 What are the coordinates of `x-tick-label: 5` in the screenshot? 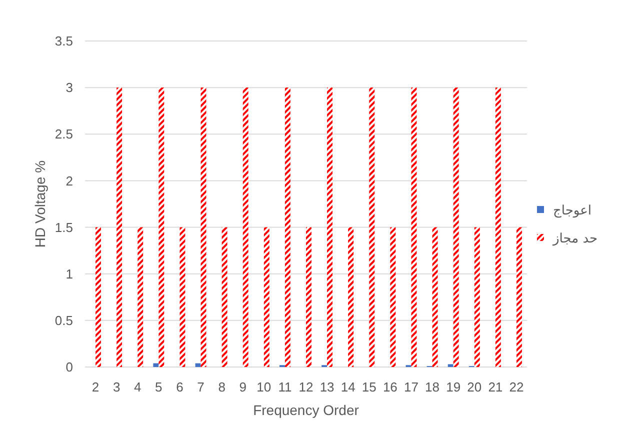 It's located at (158, 387).